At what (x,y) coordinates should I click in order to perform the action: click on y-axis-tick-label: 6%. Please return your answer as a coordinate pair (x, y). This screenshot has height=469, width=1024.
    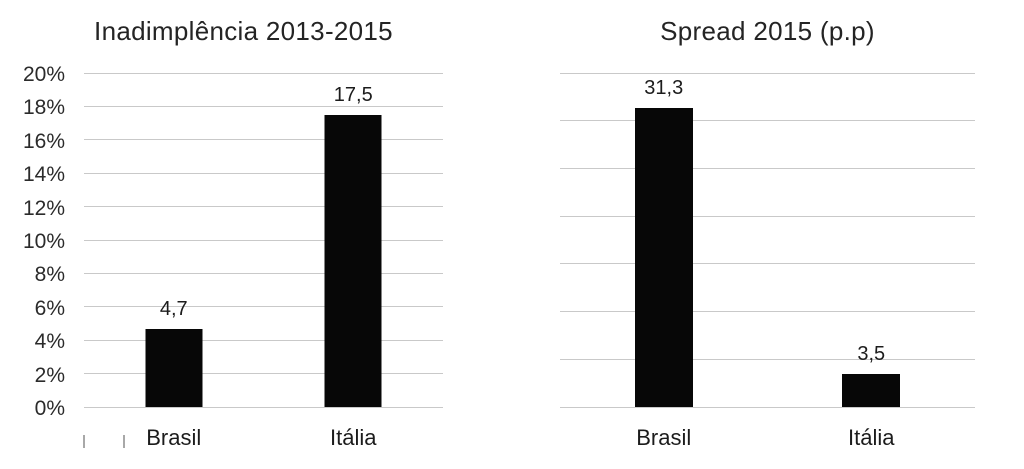
    Looking at the image, I should click on (49, 308).